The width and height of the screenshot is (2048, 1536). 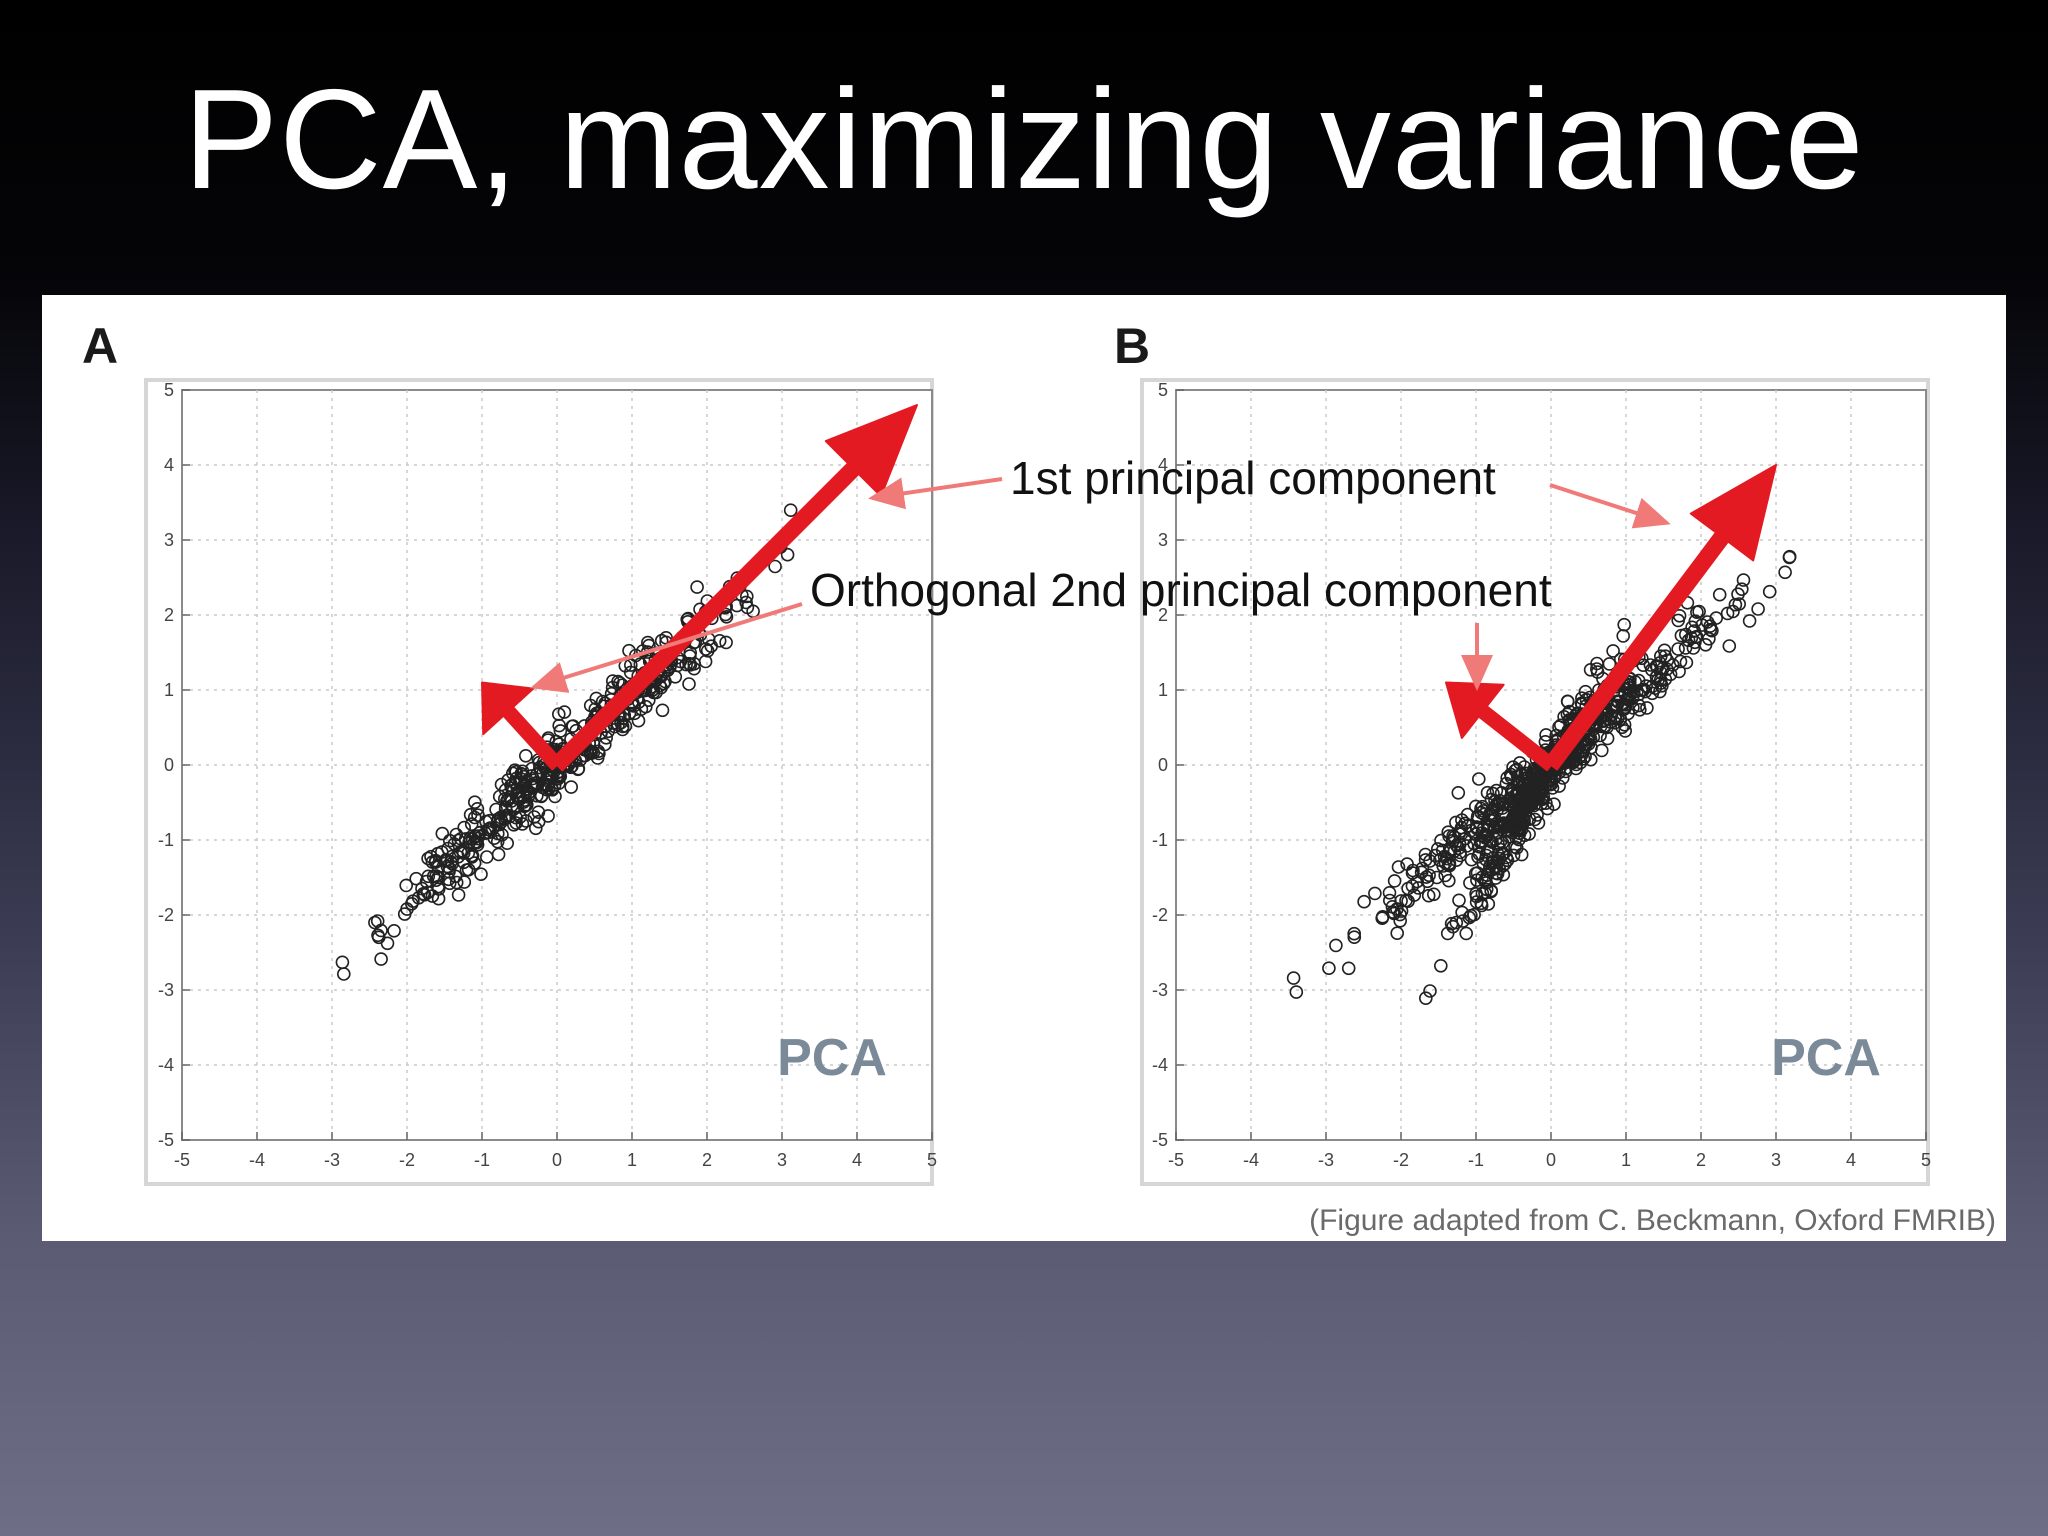 I want to click on panel-label-a: A, so click(x=100, y=346).